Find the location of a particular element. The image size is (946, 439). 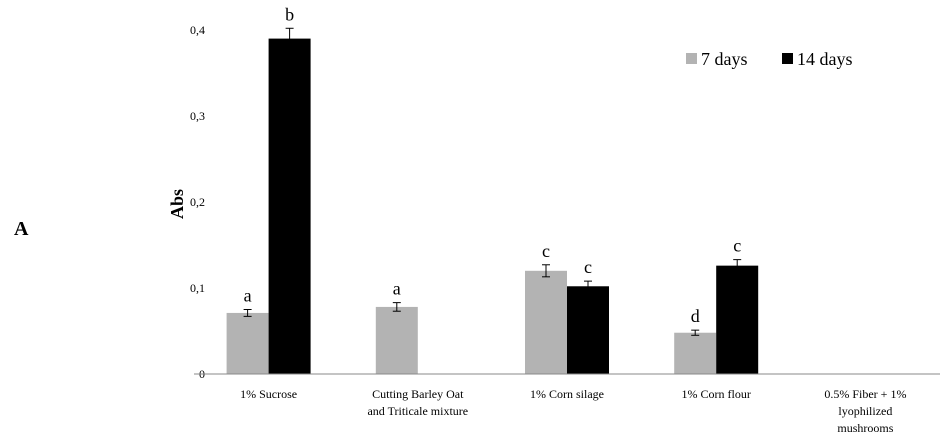

legend-label: 14 days is located at coordinates (825, 59).